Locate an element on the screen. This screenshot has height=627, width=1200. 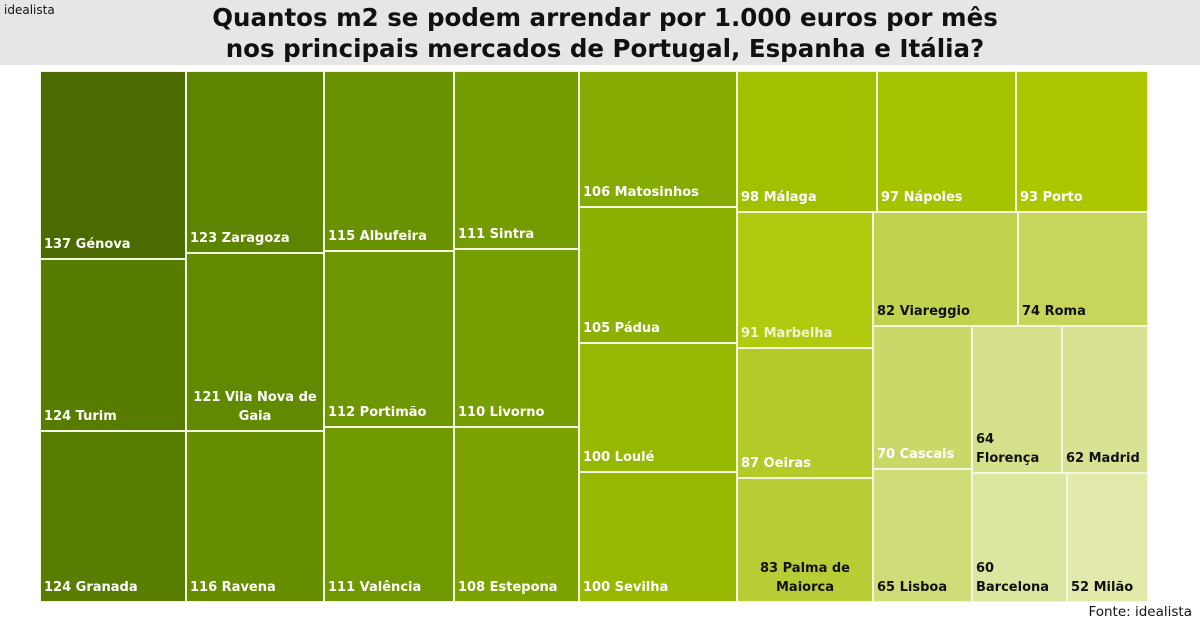
cell-label: 70 Cascais is located at coordinates (916, 454).